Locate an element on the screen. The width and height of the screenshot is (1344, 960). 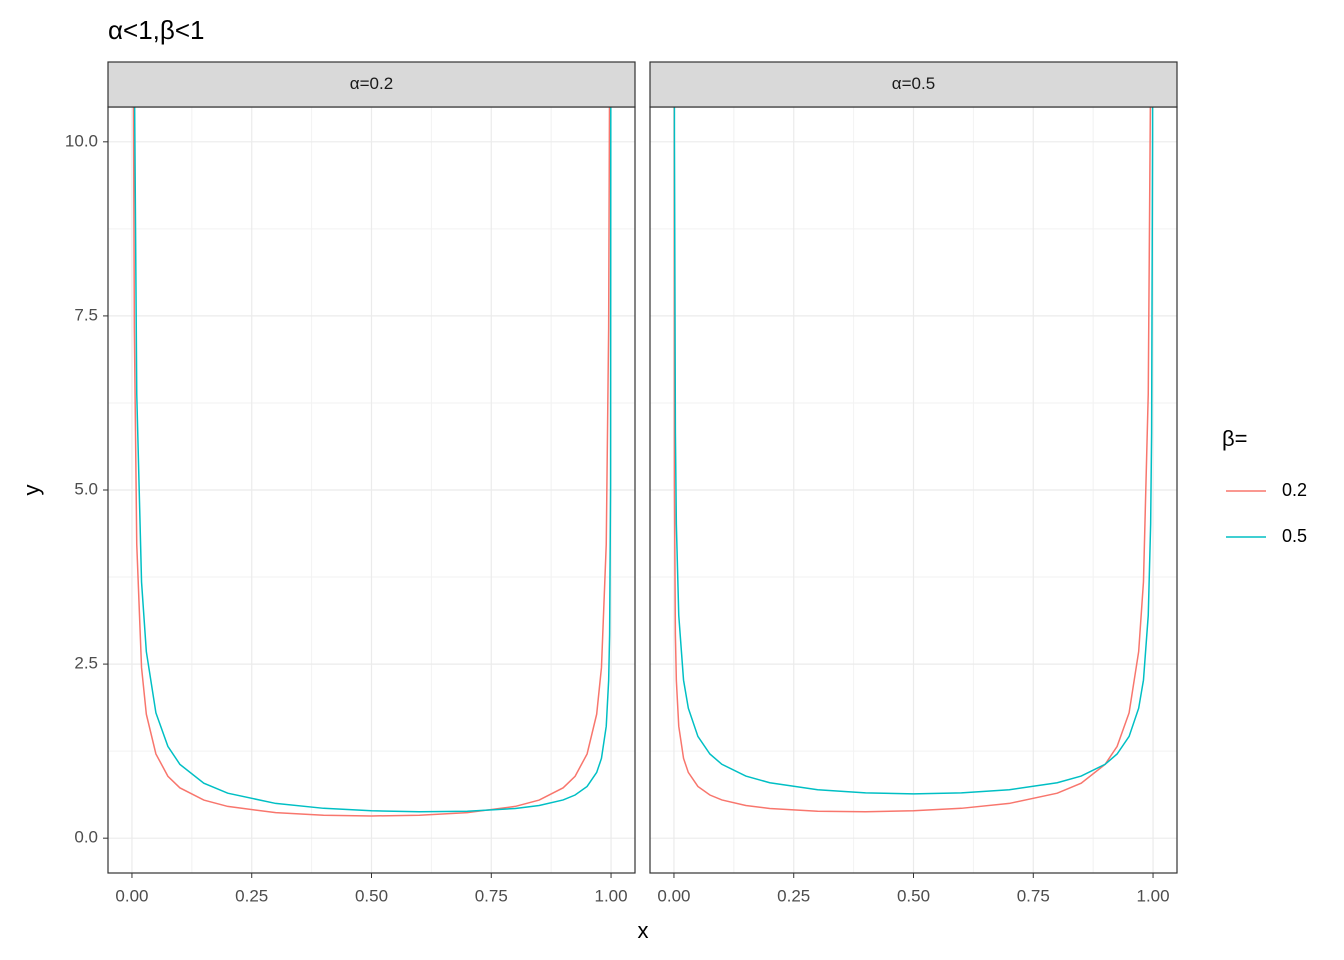
facet-label: α=0.5 is located at coordinates (913, 83).